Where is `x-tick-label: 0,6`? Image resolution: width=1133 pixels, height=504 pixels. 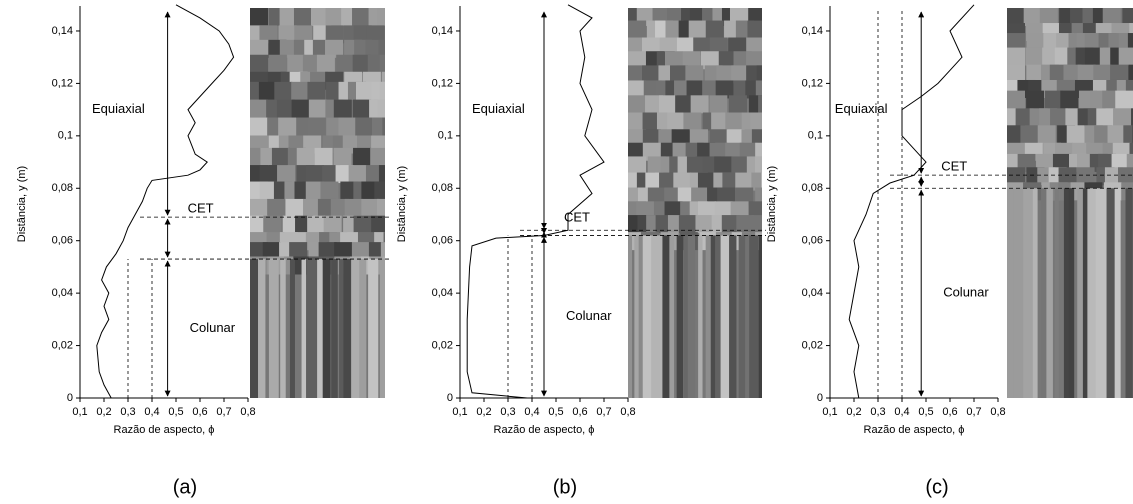 x-tick-label: 0,6 is located at coordinates (949, 412).